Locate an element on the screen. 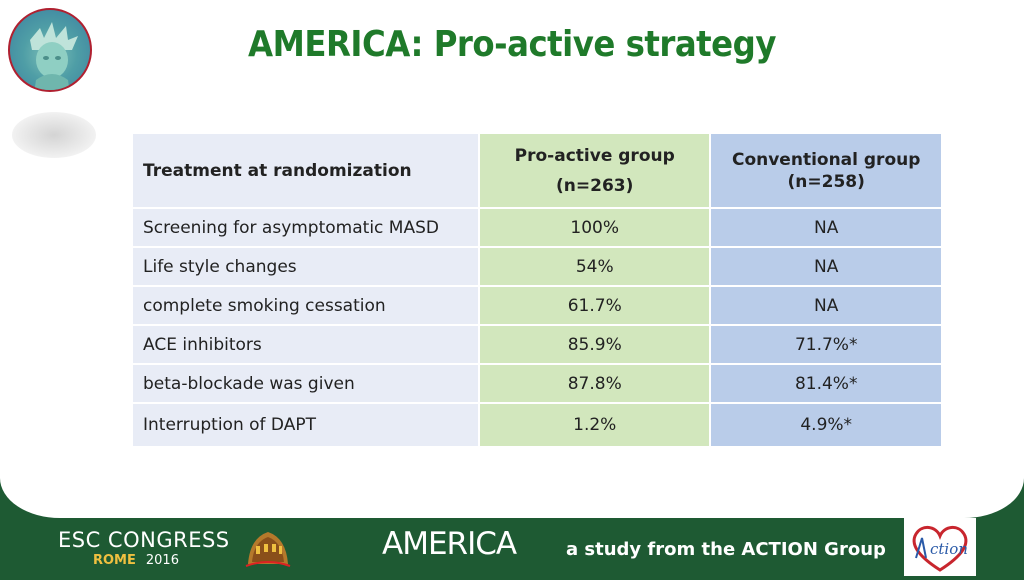  table-row: ACE inhibitors 85.9% 71.7%* is located at coordinates (536, 344).